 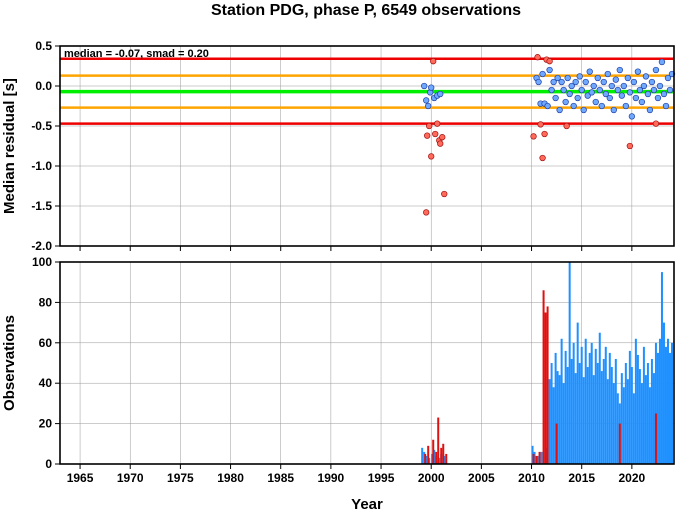 I want to click on y-tick-label: 0.5, so click(x=43, y=46).